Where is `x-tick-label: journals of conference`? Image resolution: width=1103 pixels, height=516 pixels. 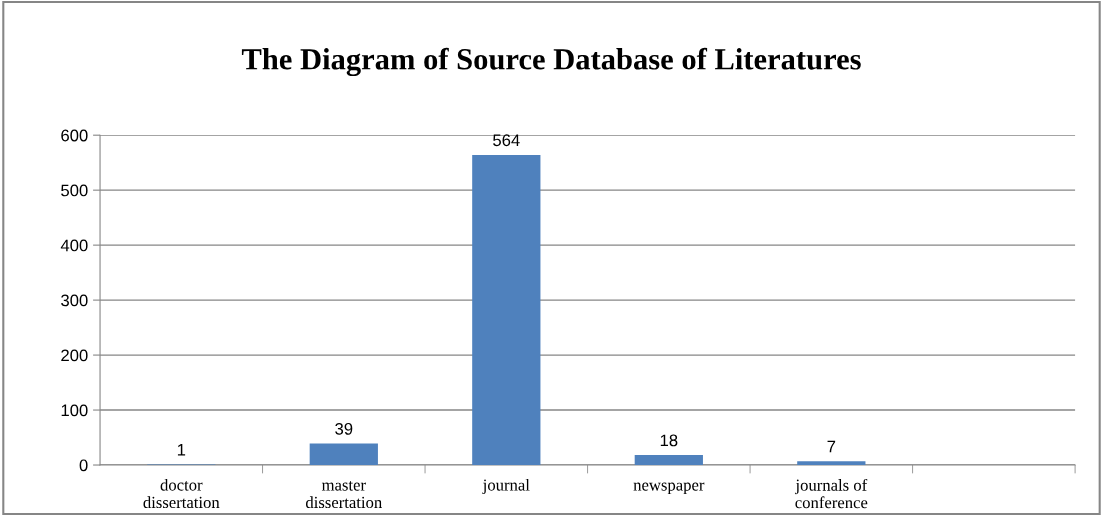
x-tick-label: journals of conference is located at coordinates (831, 493).